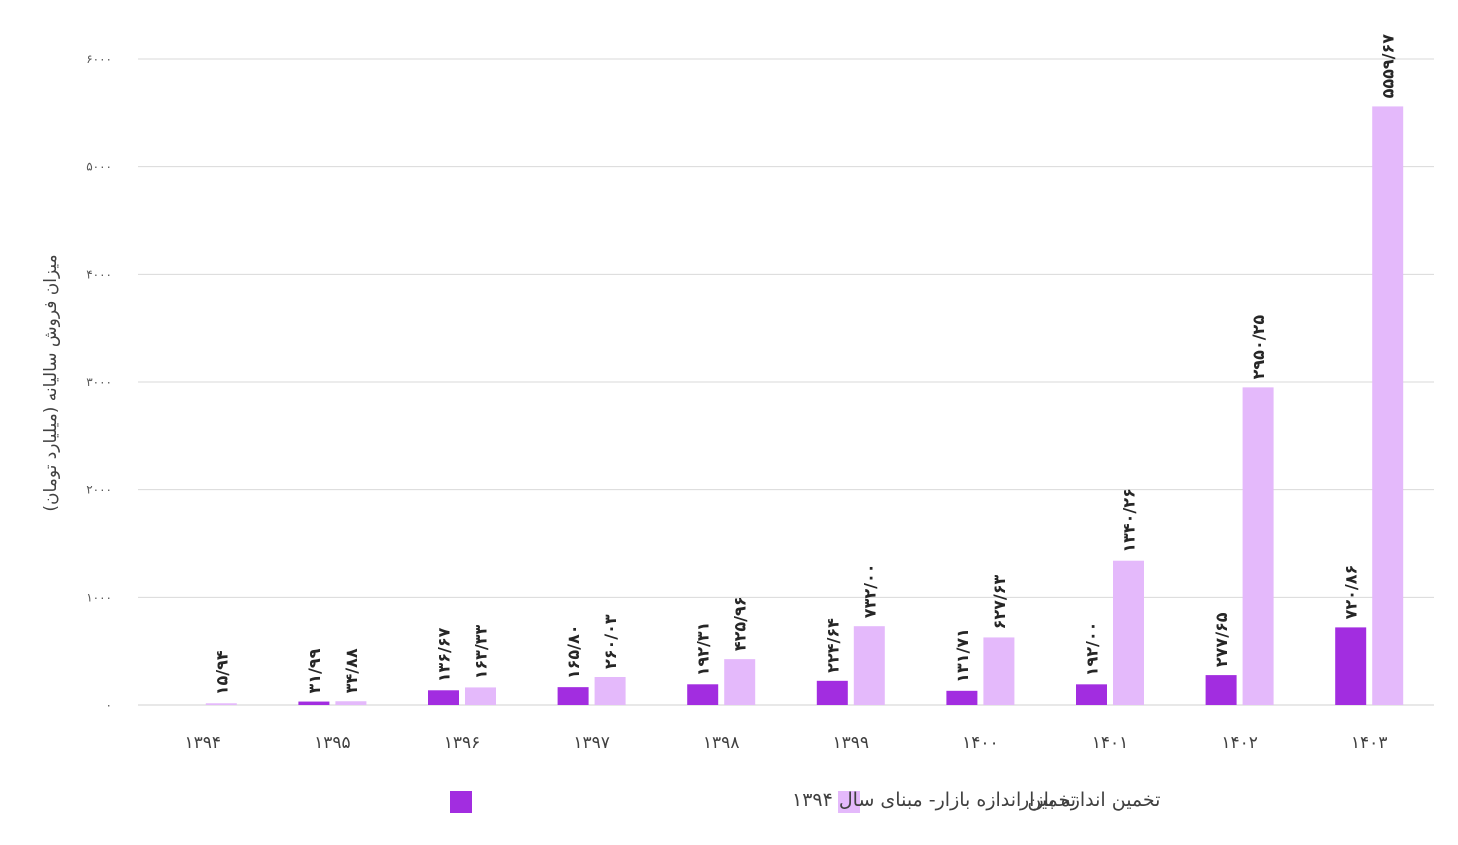 This screenshot has height=845, width=1458. What do you see at coordinates (1369, 743) in the screenshot?
I see `x-tick-label: ۱۴۰۳` at bounding box center [1369, 743].